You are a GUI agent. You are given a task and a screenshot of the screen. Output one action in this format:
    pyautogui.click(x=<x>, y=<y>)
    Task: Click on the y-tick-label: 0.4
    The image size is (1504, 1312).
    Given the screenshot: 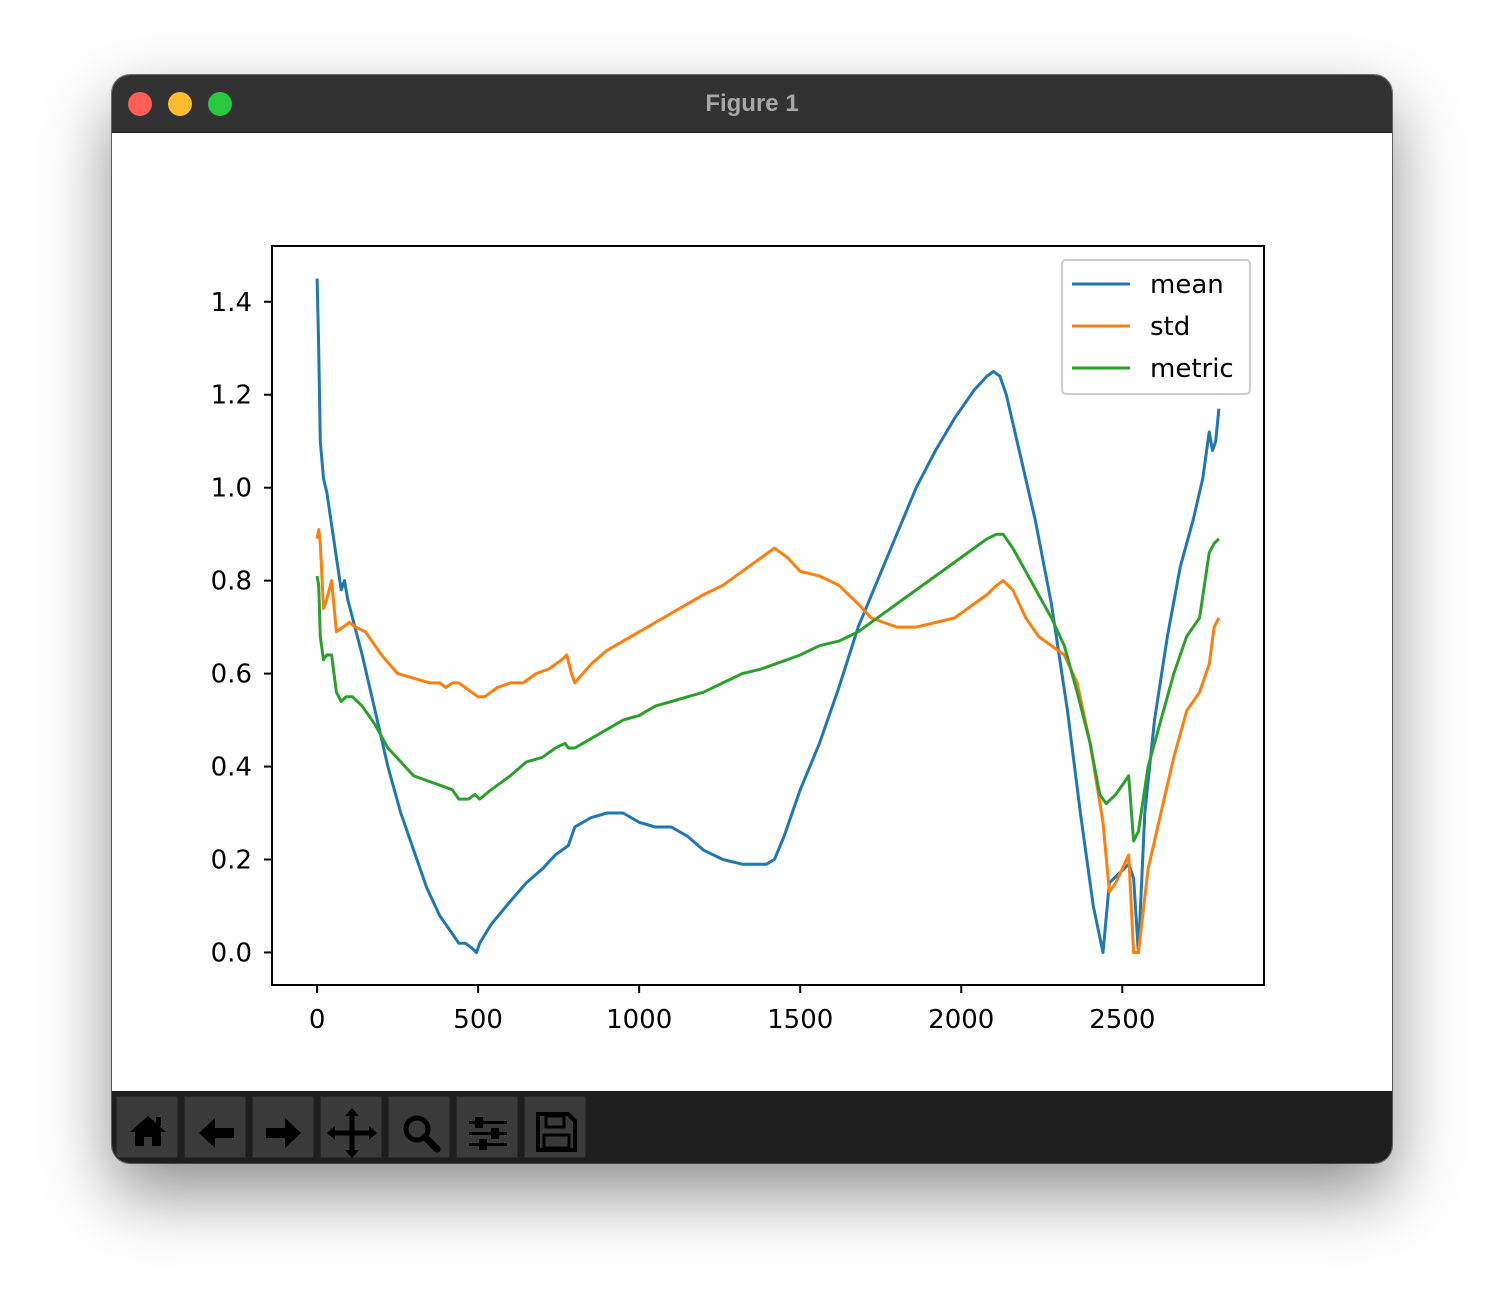 What is the action you would take?
    pyautogui.click(x=231, y=768)
    